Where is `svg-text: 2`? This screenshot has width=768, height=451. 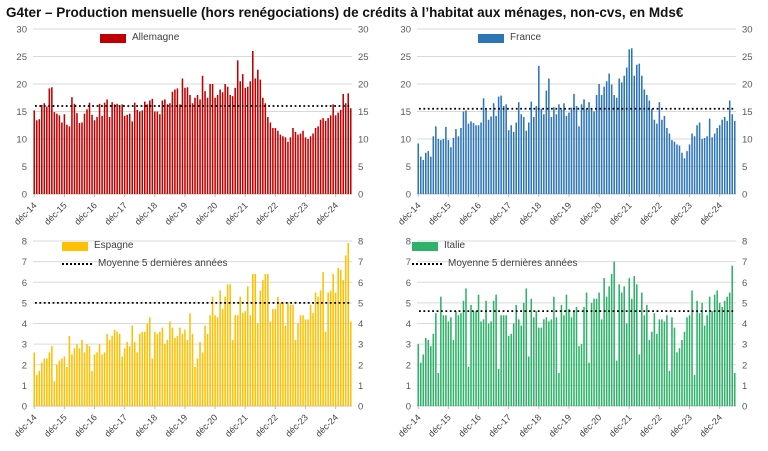
svg-text: 2 is located at coordinates (744, 365).